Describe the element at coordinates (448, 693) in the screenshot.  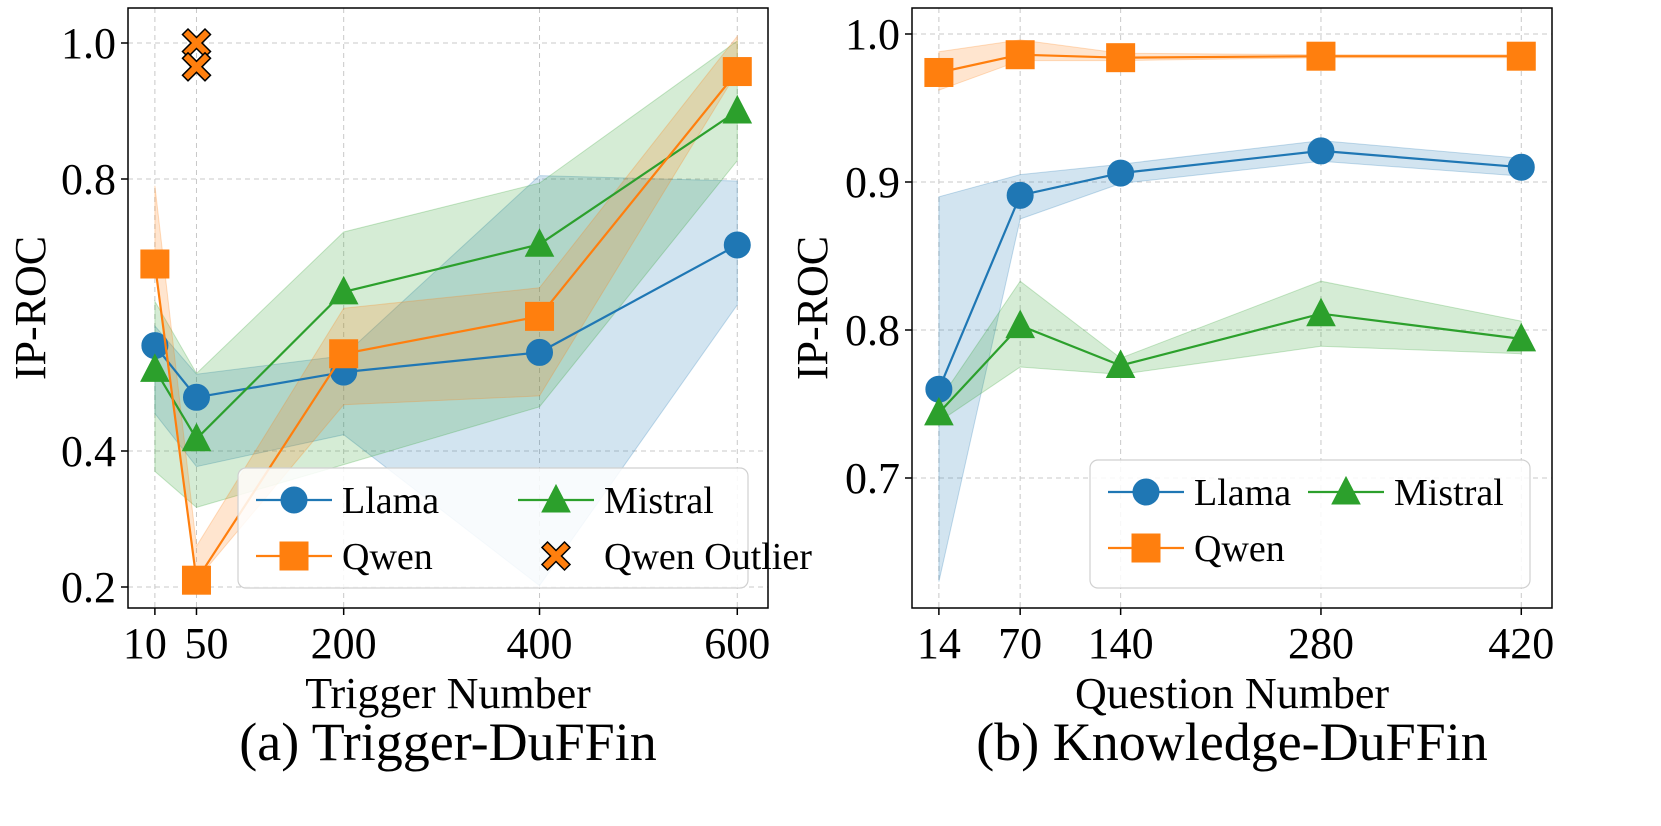
I see `x-axis-label: Trigger Number` at that location.